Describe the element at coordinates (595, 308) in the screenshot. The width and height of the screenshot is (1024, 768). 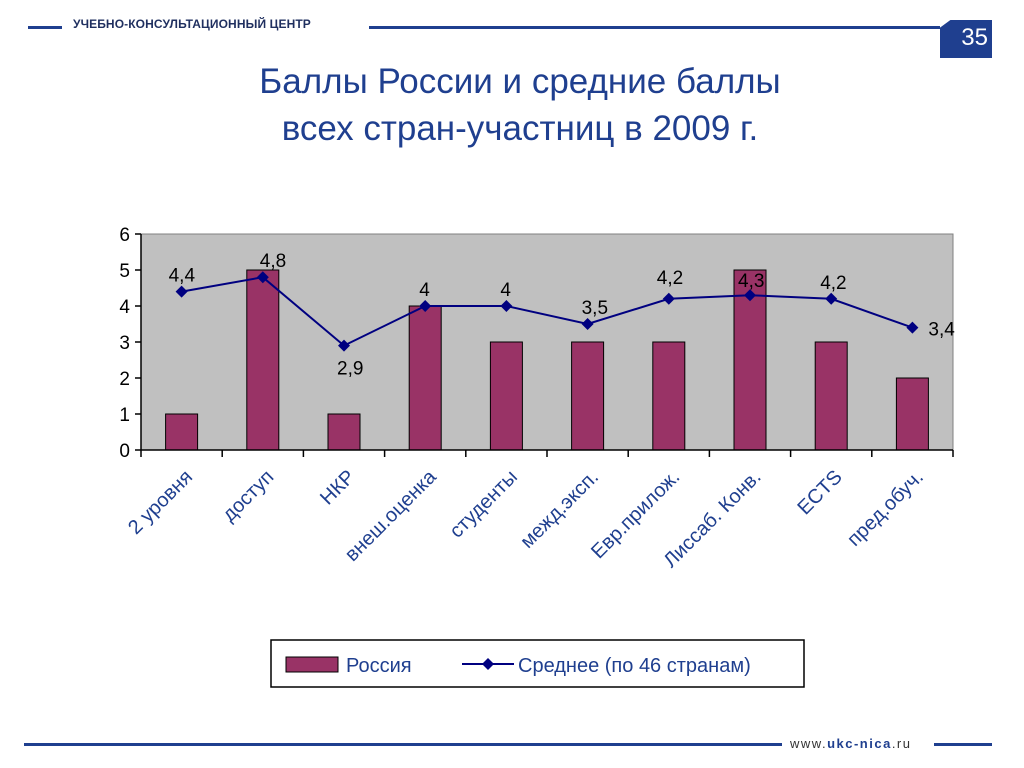
I see `avg-data-label-5: 3,5` at that location.